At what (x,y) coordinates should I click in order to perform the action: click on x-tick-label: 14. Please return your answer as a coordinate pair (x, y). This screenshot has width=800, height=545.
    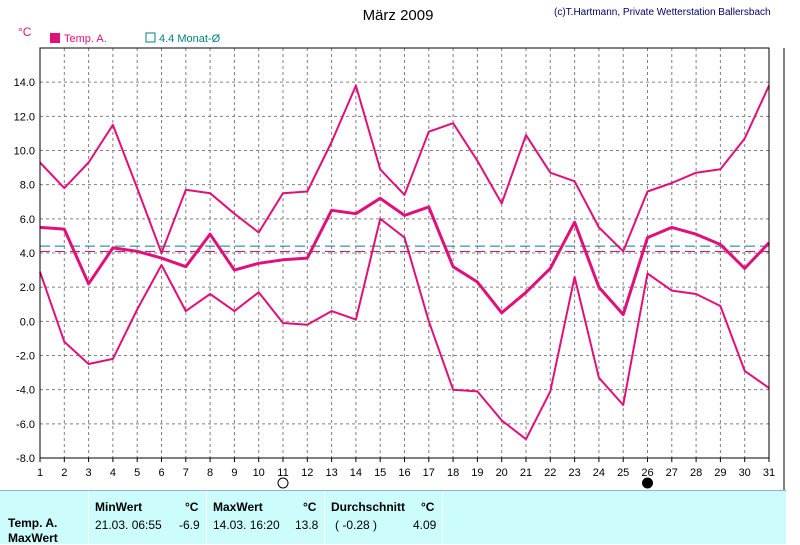
    Looking at the image, I should click on (356, 473).